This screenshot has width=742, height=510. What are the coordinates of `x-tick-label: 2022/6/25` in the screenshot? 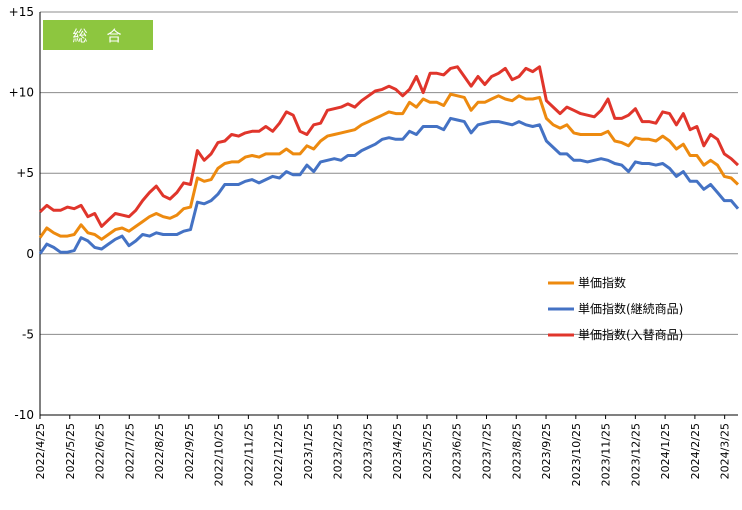 It's located at (100, 451).